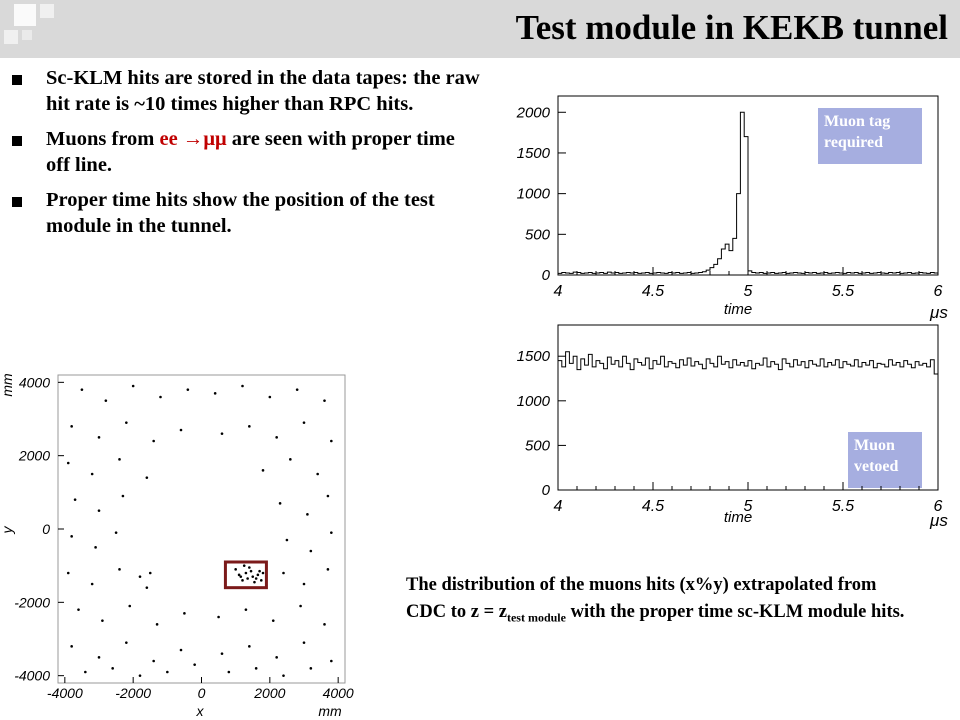 The height and width of the screenshot is (720, 960). What do you see at coordinates (46, 529) in the screenshot?
I see `y-tick-label: 0` at bounding box center [46, 529].